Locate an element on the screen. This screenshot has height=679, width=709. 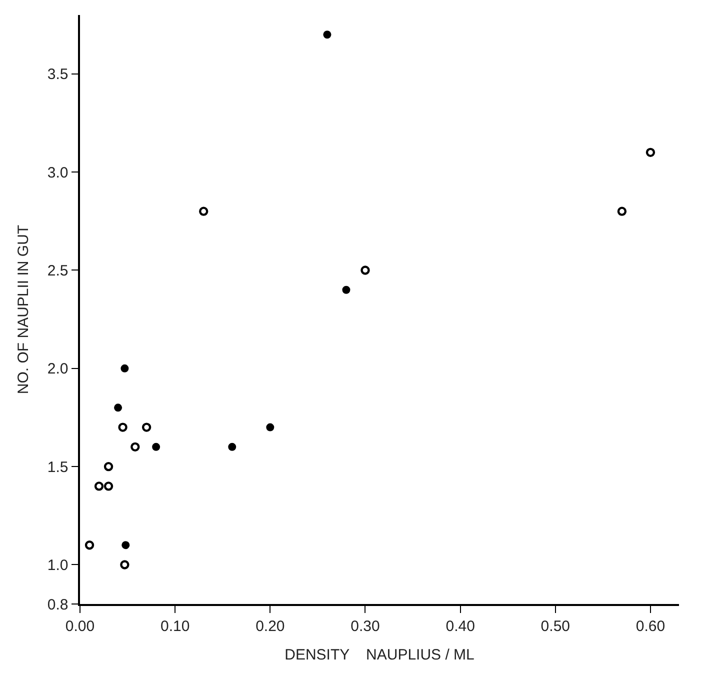
x-tick-label: 0.30 is located at coordinates (365, 626).